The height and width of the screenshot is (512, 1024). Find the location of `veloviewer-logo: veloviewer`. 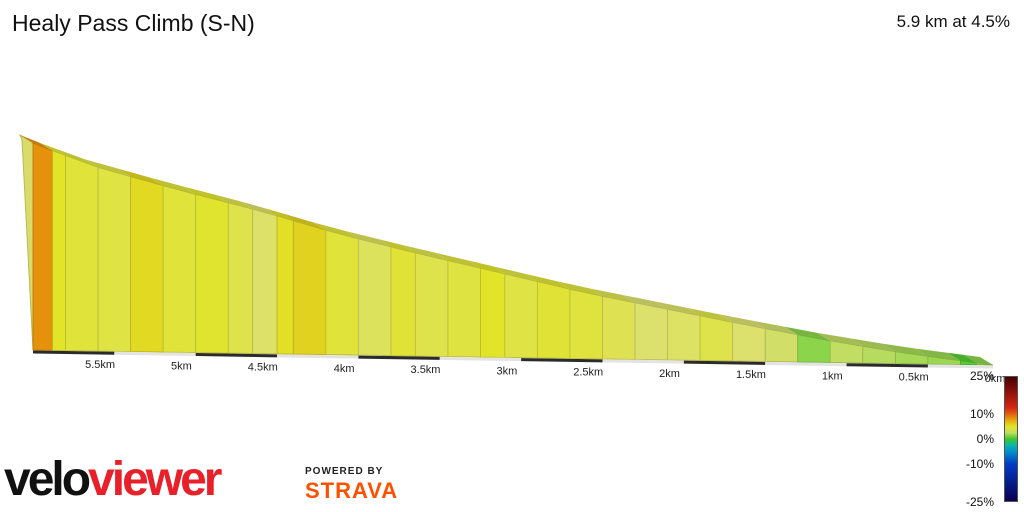

veloviewer-logo: veloviewer is located at coordinates (154, 480).